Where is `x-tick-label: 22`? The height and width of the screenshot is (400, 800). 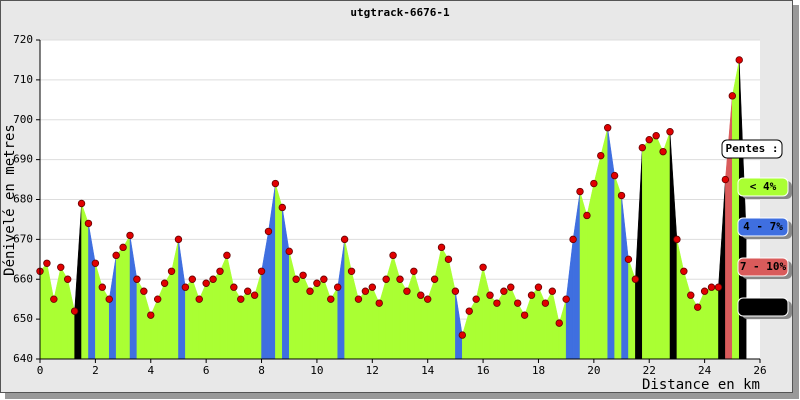 x-tick-label: 22 is located at coordinates (649, 370).